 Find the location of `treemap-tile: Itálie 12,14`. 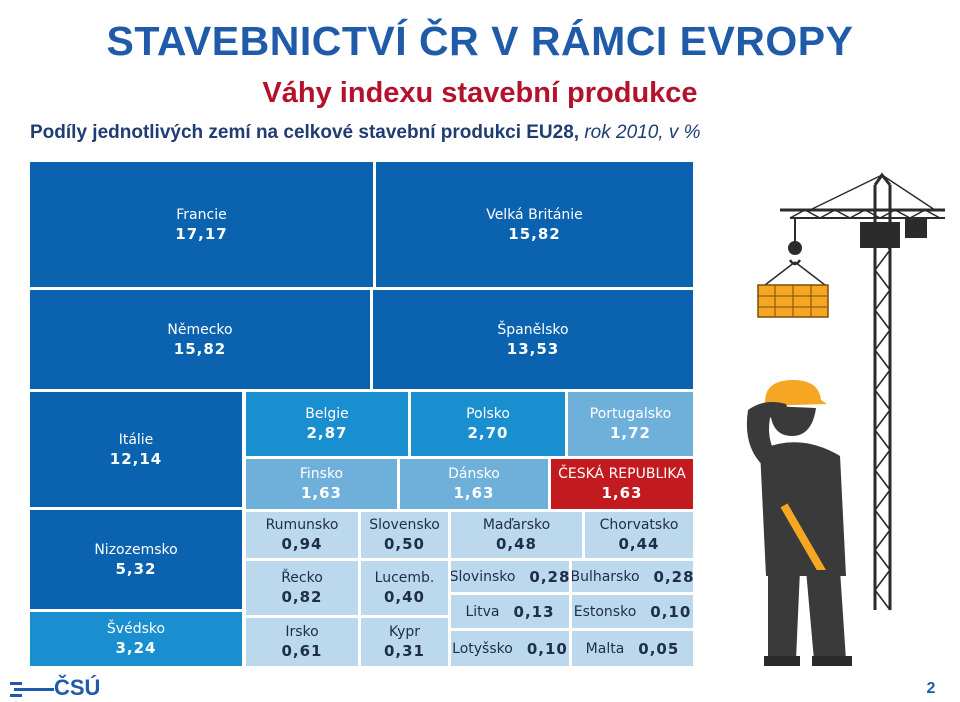

treemap-tile: Itálie 12,14 is located at coordinates (136, 449).